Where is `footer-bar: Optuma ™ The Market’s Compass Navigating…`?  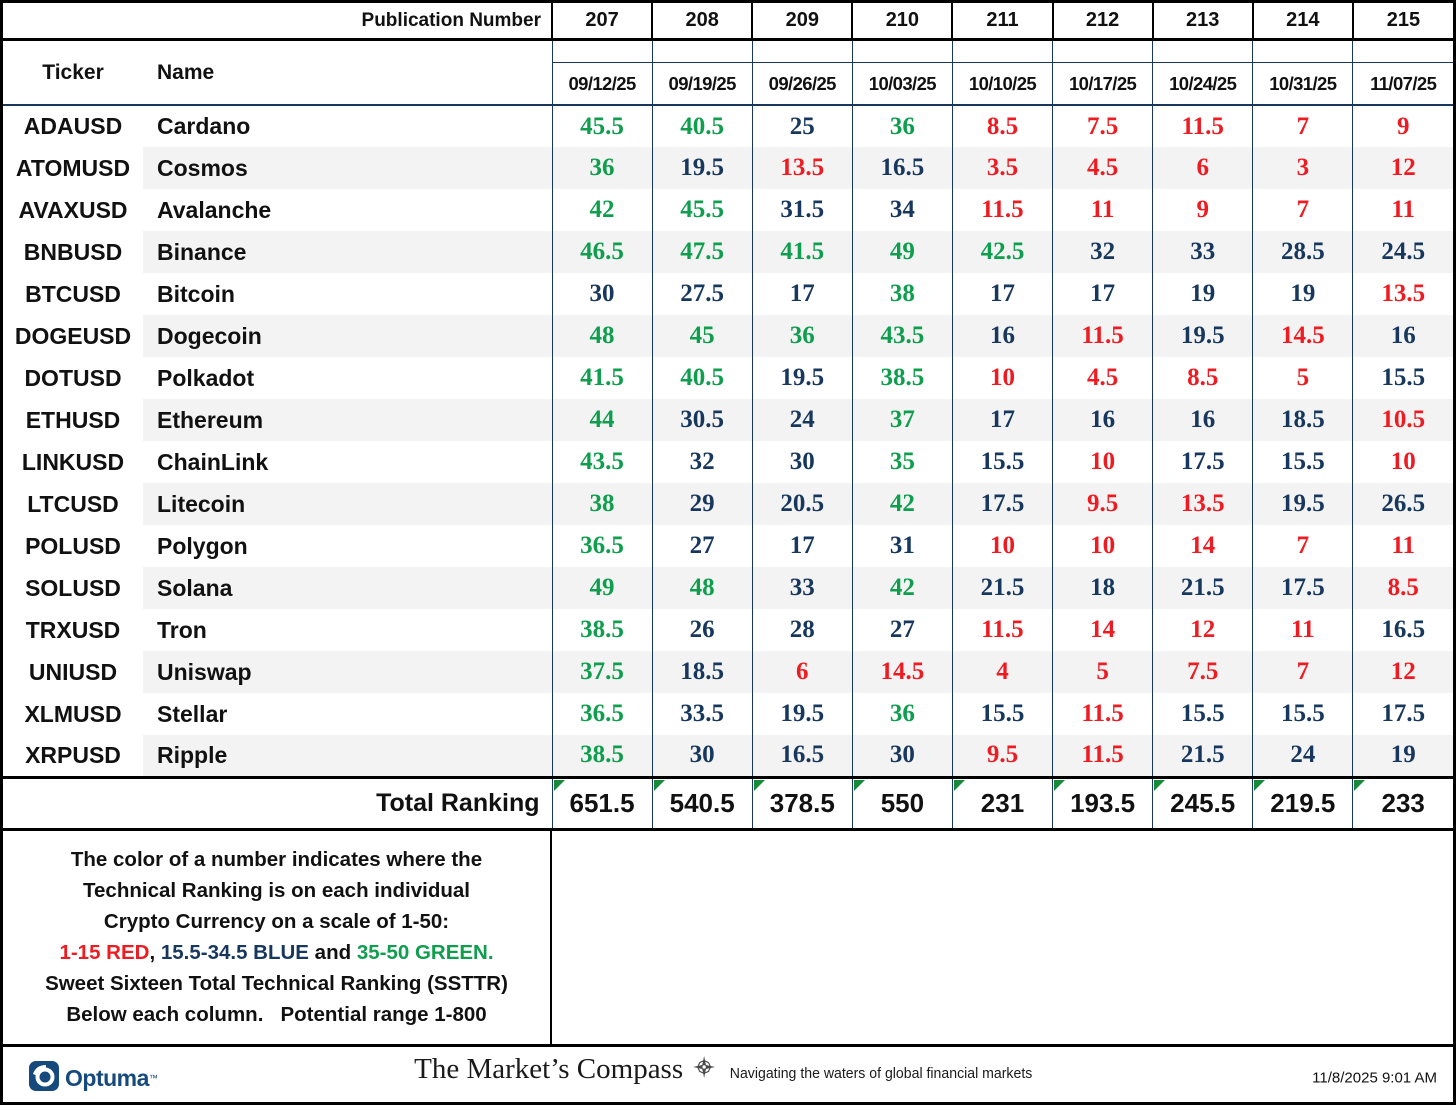
footer-bar: Optuma ™ The Market’s Compass Navigating… is located at coordinates (728, 1078).